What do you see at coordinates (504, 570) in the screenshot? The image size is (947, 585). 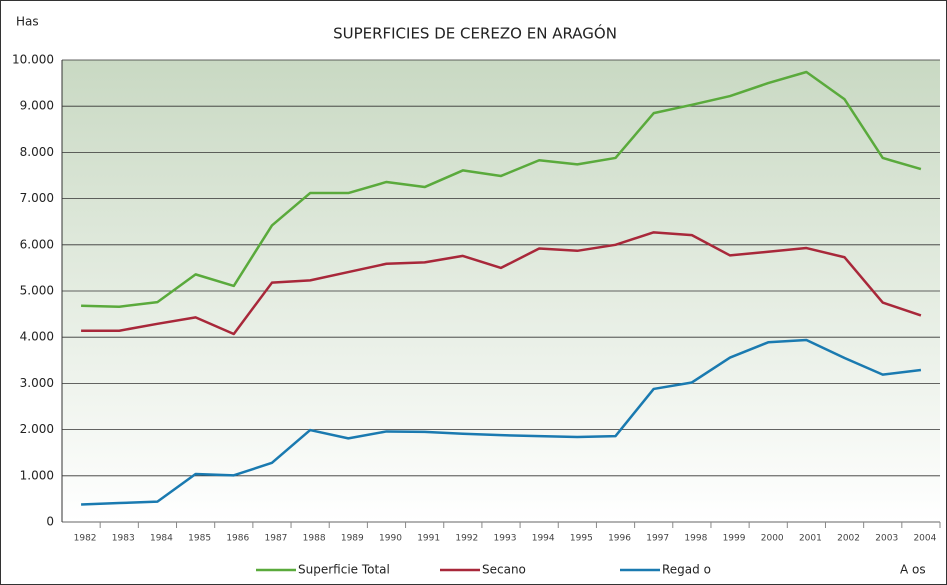 I see `legend-label: Secano` at bounding box center [504, 570].